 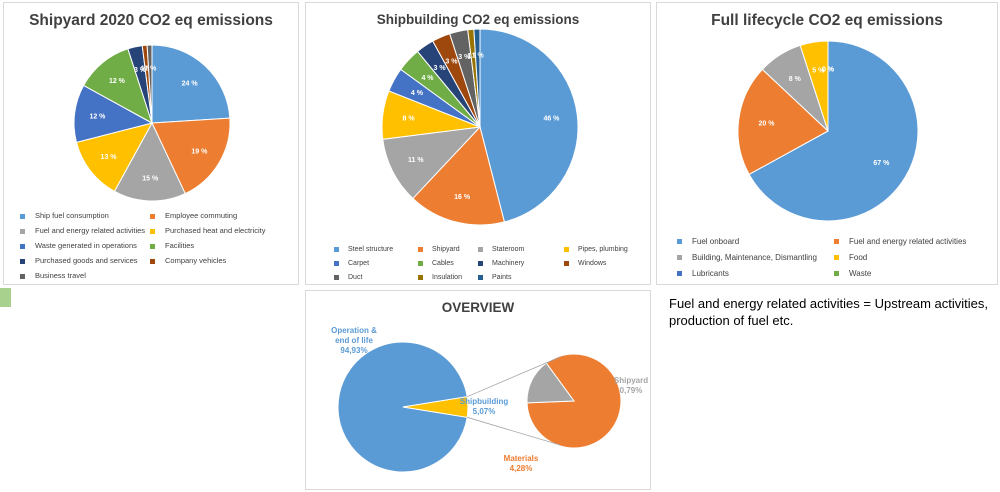 What do you see at coordinates (551, 118) in the screenshot?
I see `data-label-steel-structure: 46 %` at bounding box center [551, 118].